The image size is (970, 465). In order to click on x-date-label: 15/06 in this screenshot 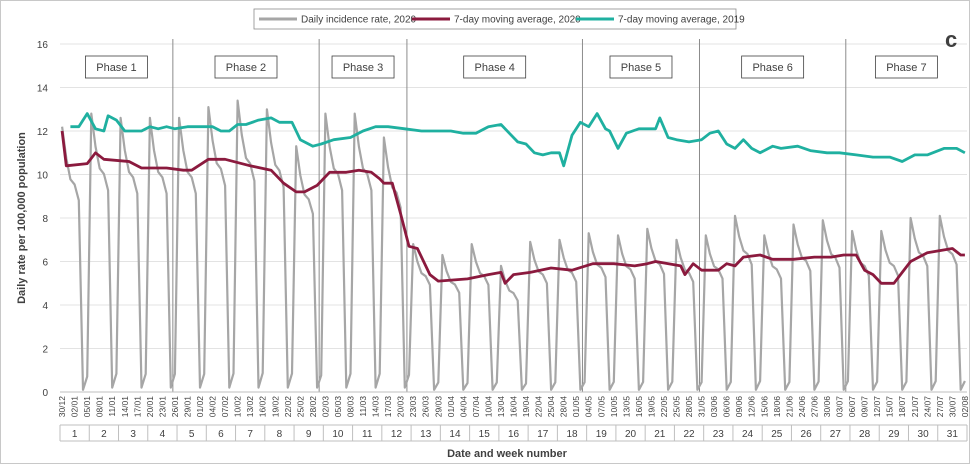, I will do `click(764, 407)`.